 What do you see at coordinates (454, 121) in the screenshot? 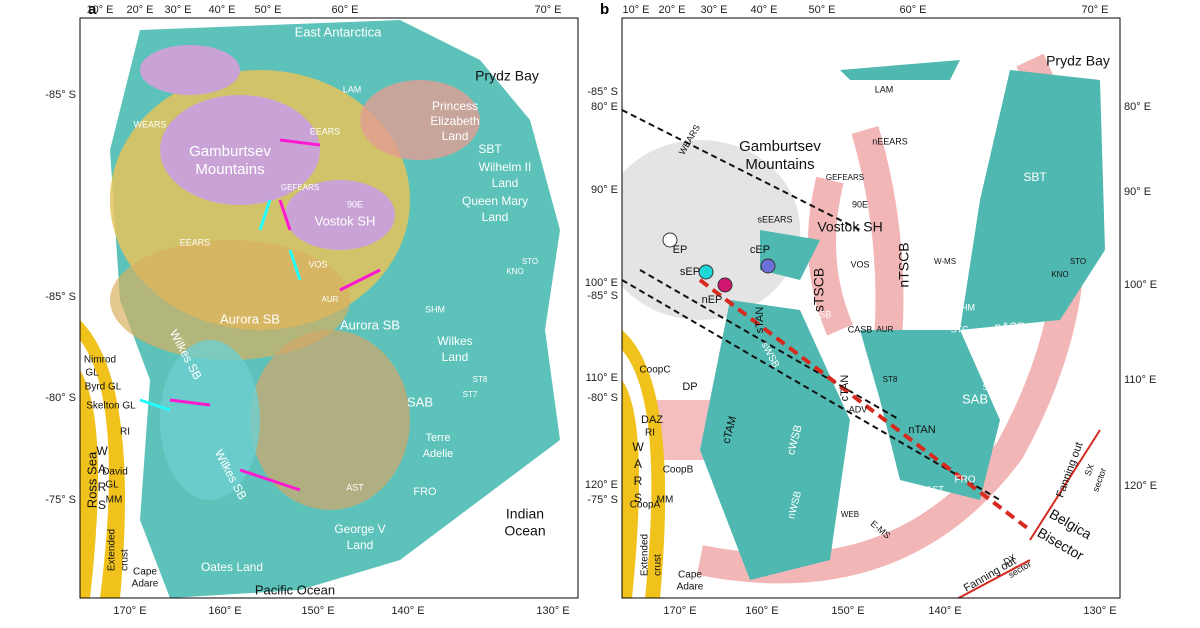
I see `map-label: Elizabeth` at bounding box center [454, 121].